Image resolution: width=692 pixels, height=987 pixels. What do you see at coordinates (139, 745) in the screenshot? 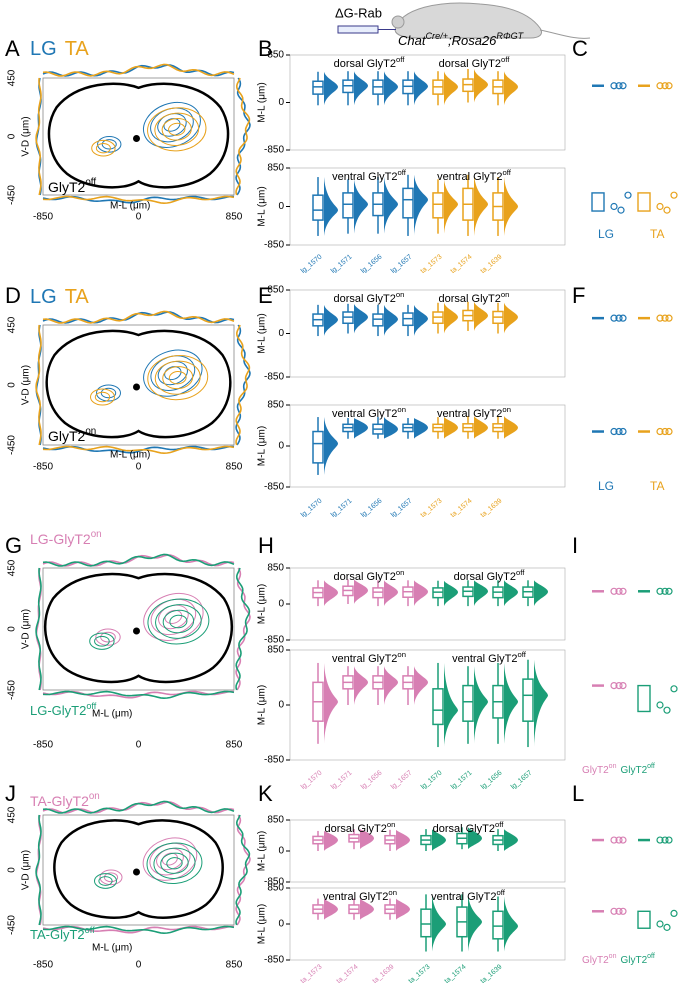
I see `x-tick-label: 0` at bounding box center [139, 745].